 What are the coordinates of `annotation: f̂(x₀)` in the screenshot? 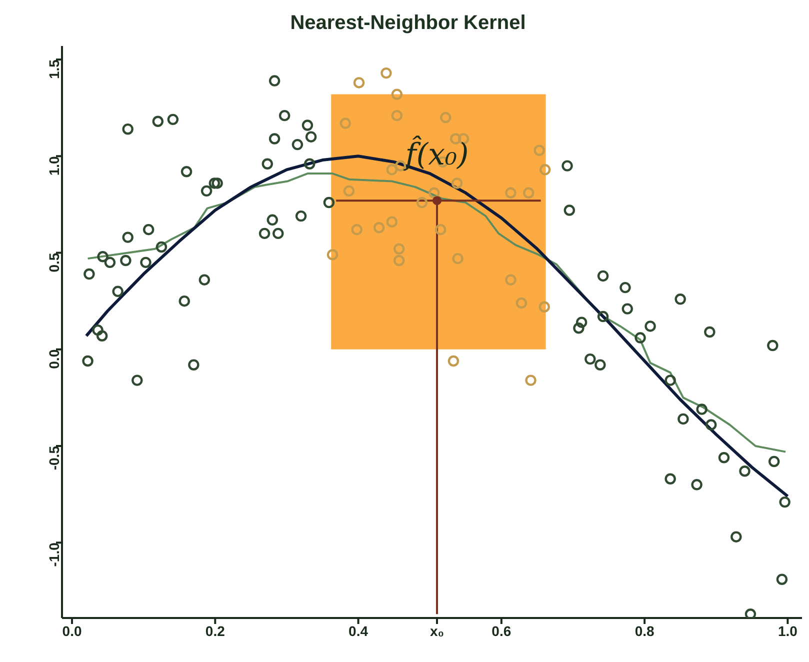 It's located at (436, 154).